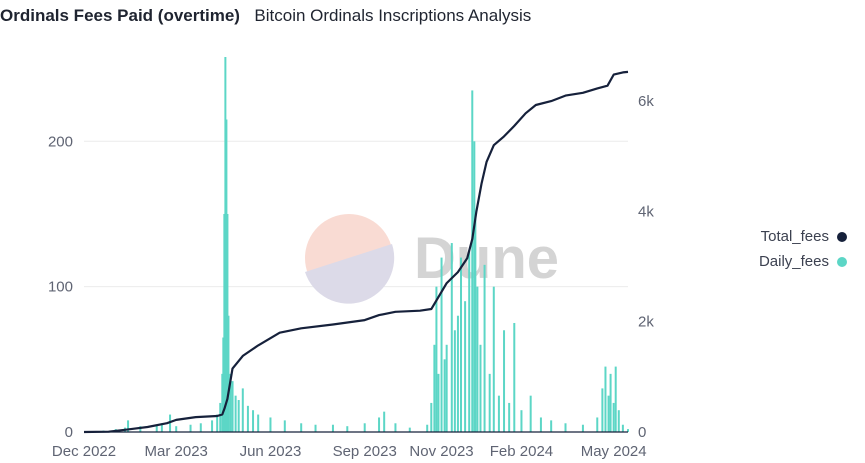  What do you see at coordinates (842, 261) in the screenshot?
I see `legend-dot-daily-fees` at bounding box center [842, 261].